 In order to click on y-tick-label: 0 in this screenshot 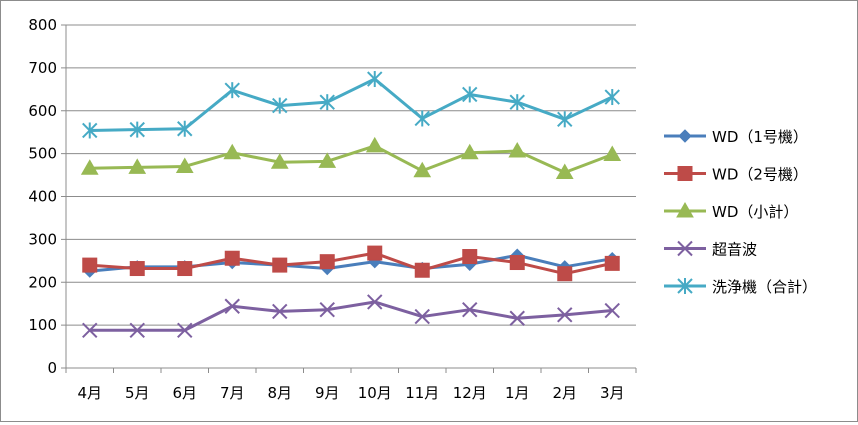, I will do `click(52, 368)`.